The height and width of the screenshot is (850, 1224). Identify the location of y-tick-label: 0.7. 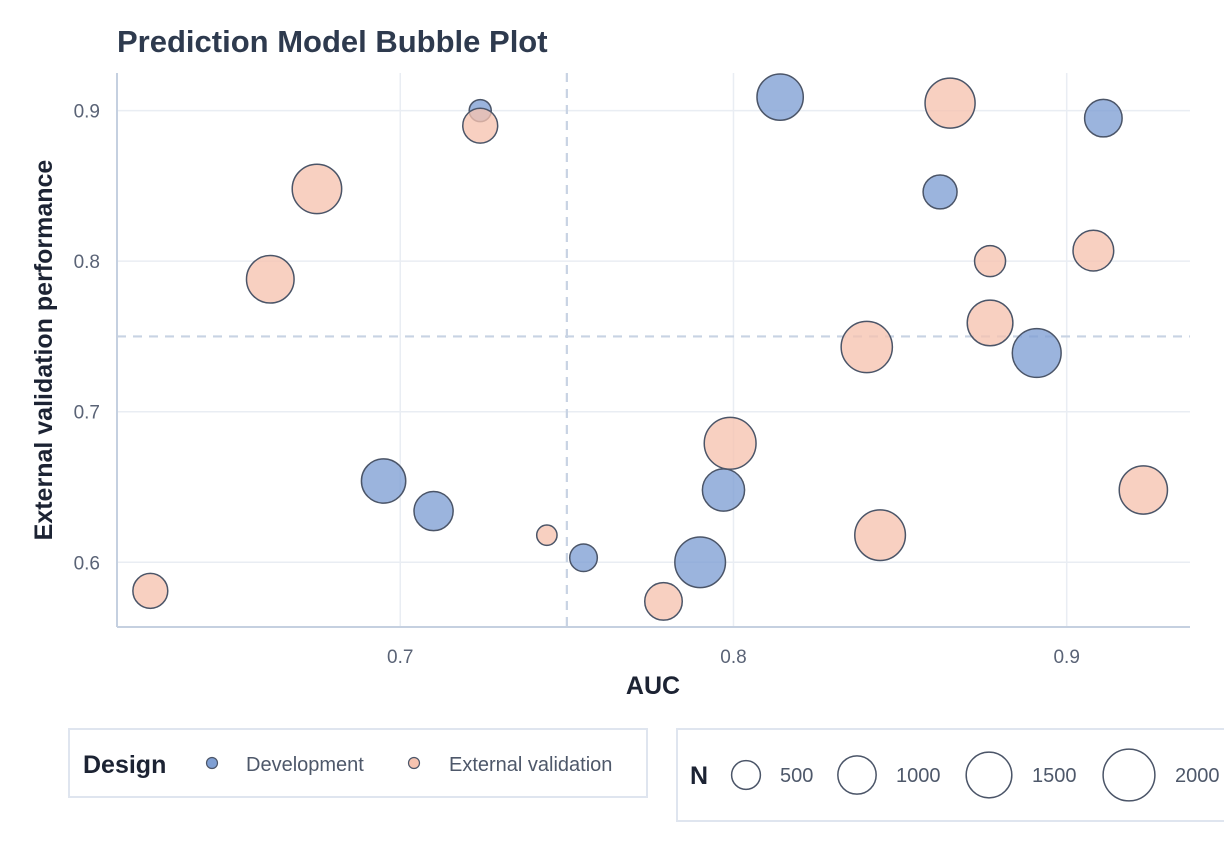
(87, 413).